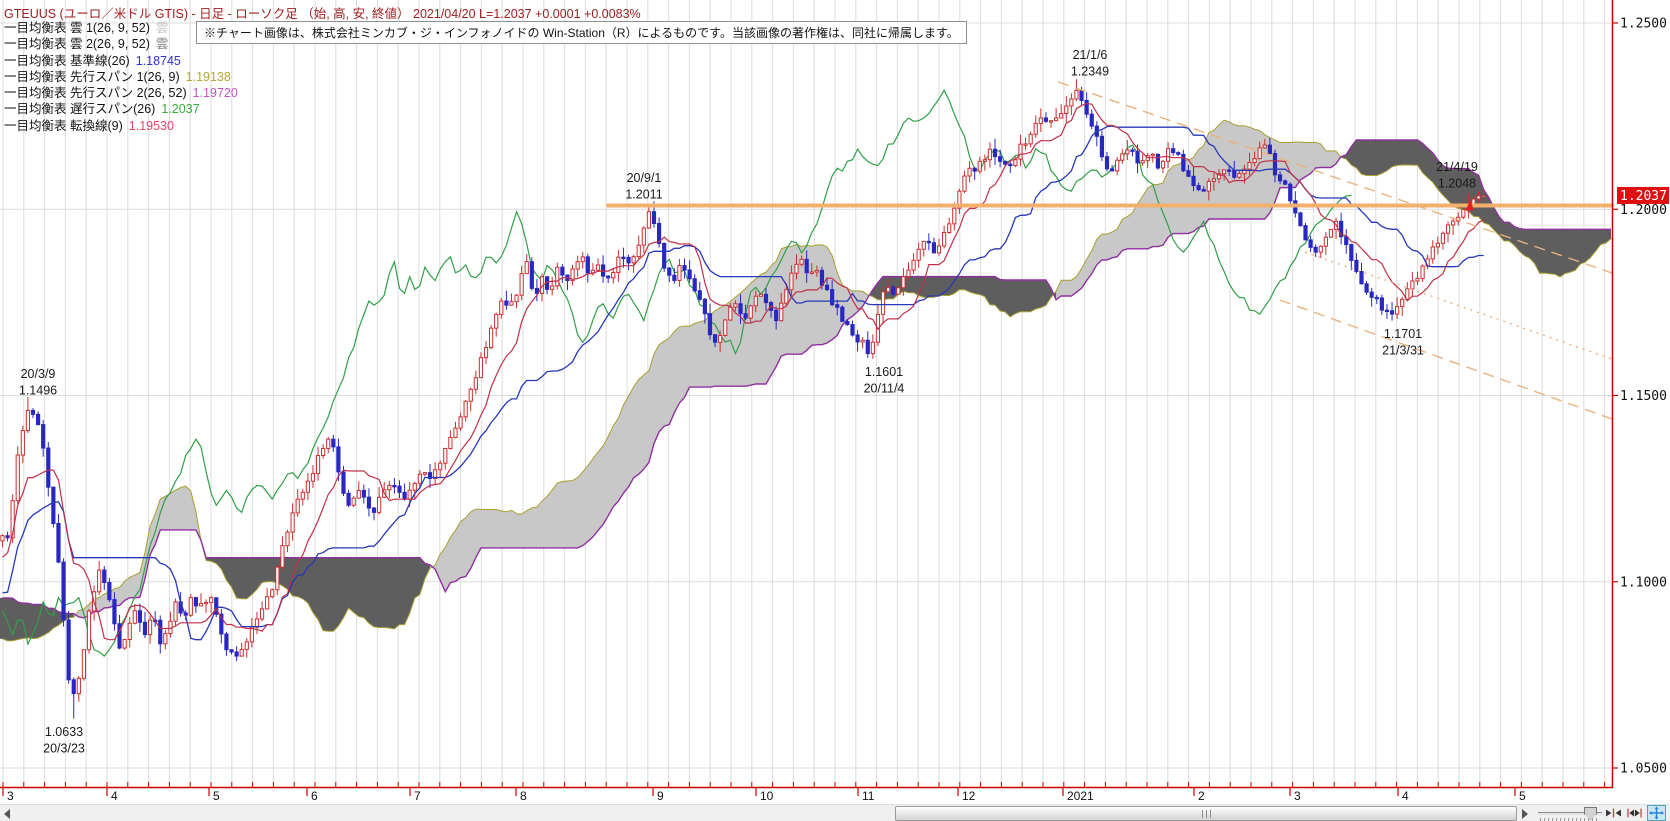 The height and width of the screenshot is (821, 1670). I want to click on legend-item-kijun: 一目均衡表 基準線(26) 1.18745, so click(92, 60).